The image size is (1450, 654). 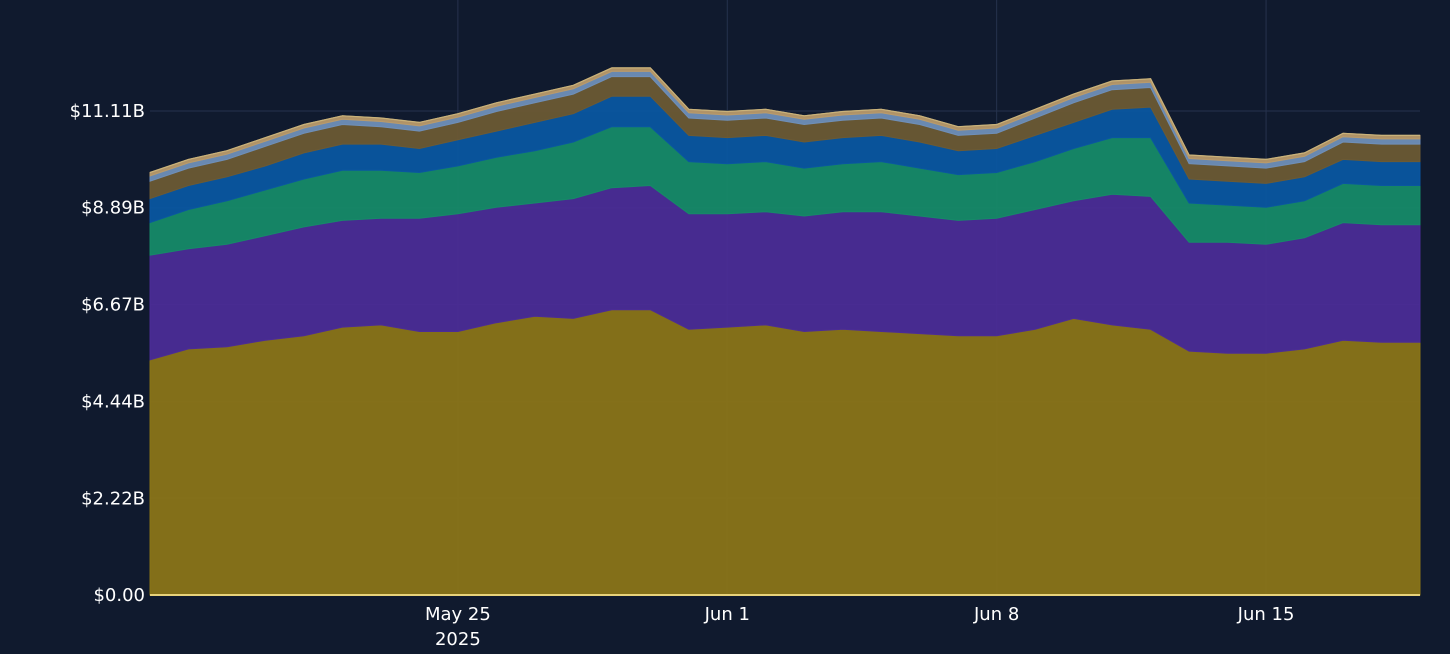 What do you see at coordinates (996, 614) in the screenshot?
I see `x-tick-label: Jun 8` at bounding box center [996, 614].